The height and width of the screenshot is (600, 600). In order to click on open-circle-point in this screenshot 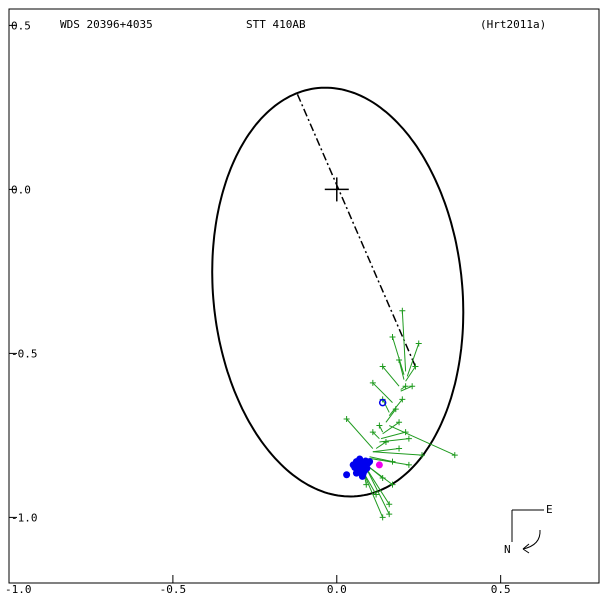, I will do `click(382, 402)`.